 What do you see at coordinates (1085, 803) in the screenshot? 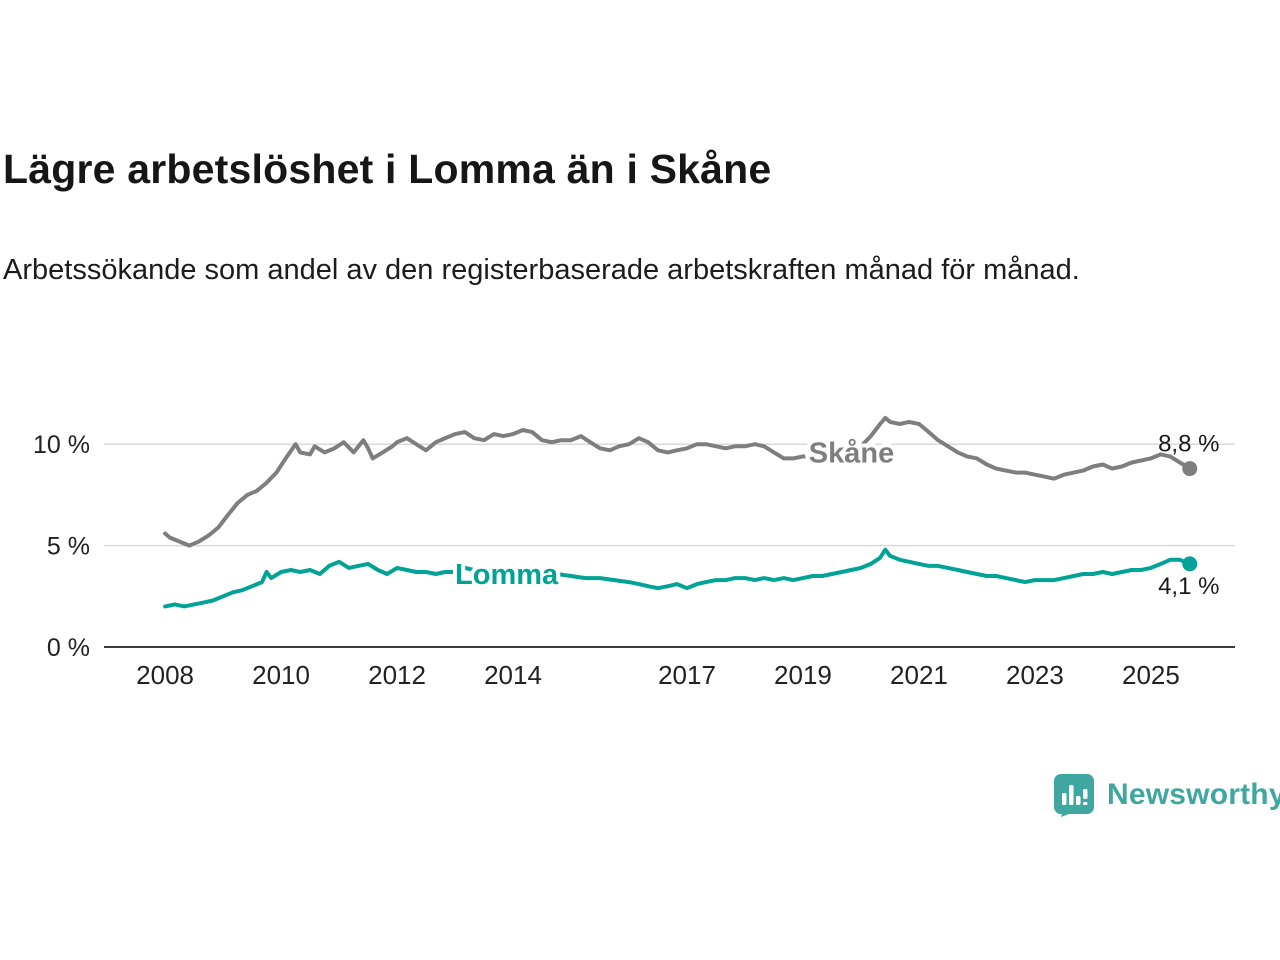
I see `logo-dot` at bounding box center [1085, 803].